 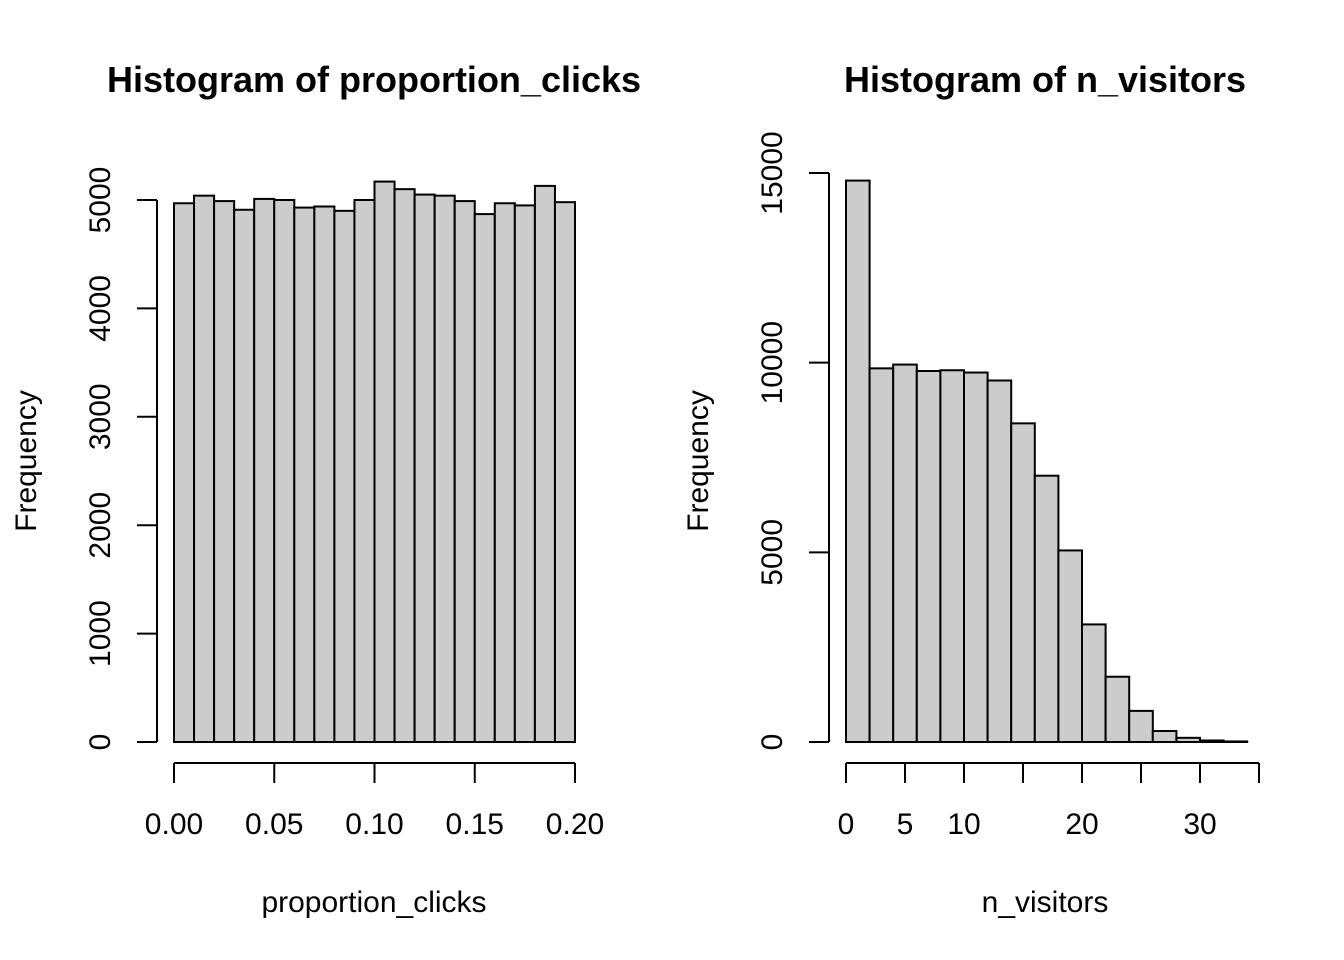 What do you see at coordinates (274, 824) in the screenshot?
I see `x-tick-label: 0.05` at bounding box center [274, 824].